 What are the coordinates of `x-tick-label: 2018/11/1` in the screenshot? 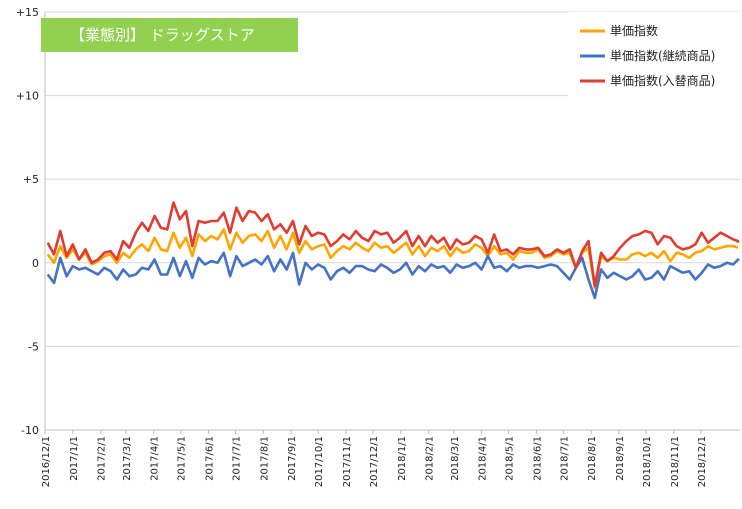 It's located at (675, 461).